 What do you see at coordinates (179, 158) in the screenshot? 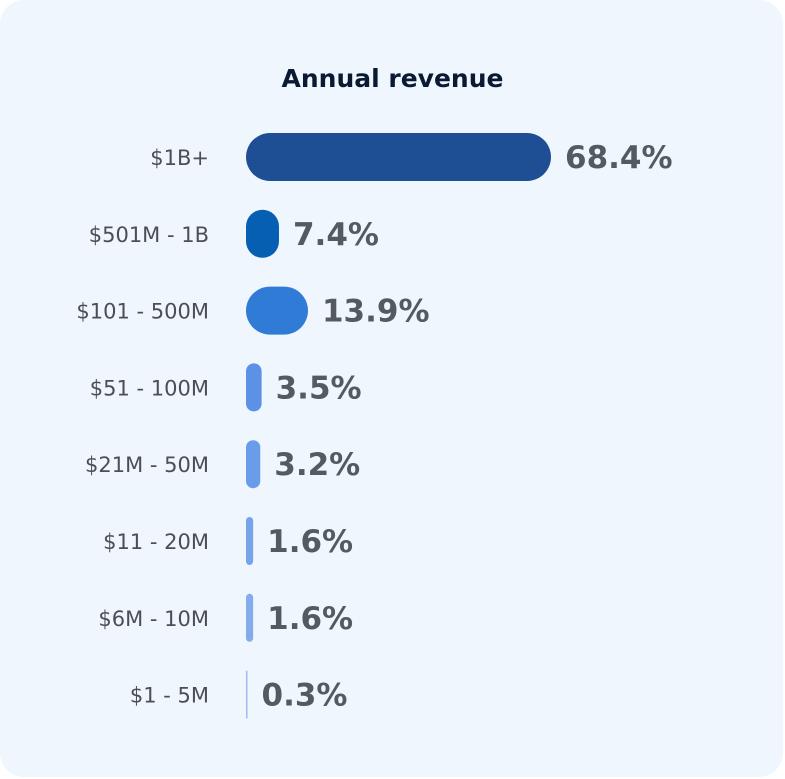
I see `category-label: $1B+` at bounding box center [179, 158].